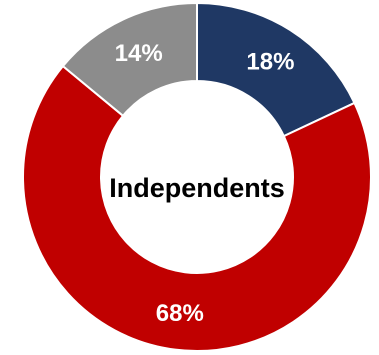  I want to click on donut-slice-label-1: 68%, so click(180, 313).